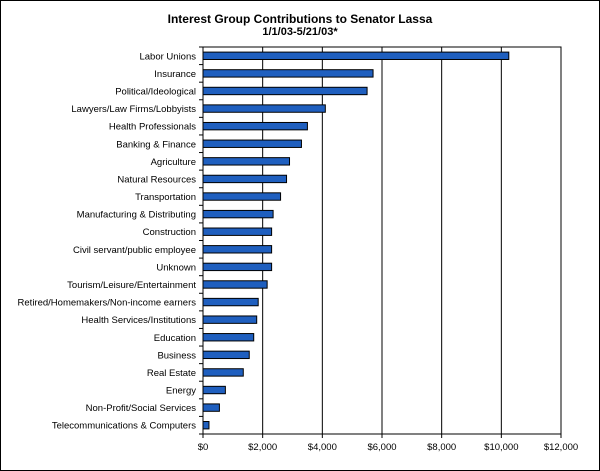 Image resolution: width=600 pixels, height=471 pixels. Describe the element at coordinates (107, 303) in the screenshot. I see `category-label: Retired/Homemakers/Non-income earners` at that location.